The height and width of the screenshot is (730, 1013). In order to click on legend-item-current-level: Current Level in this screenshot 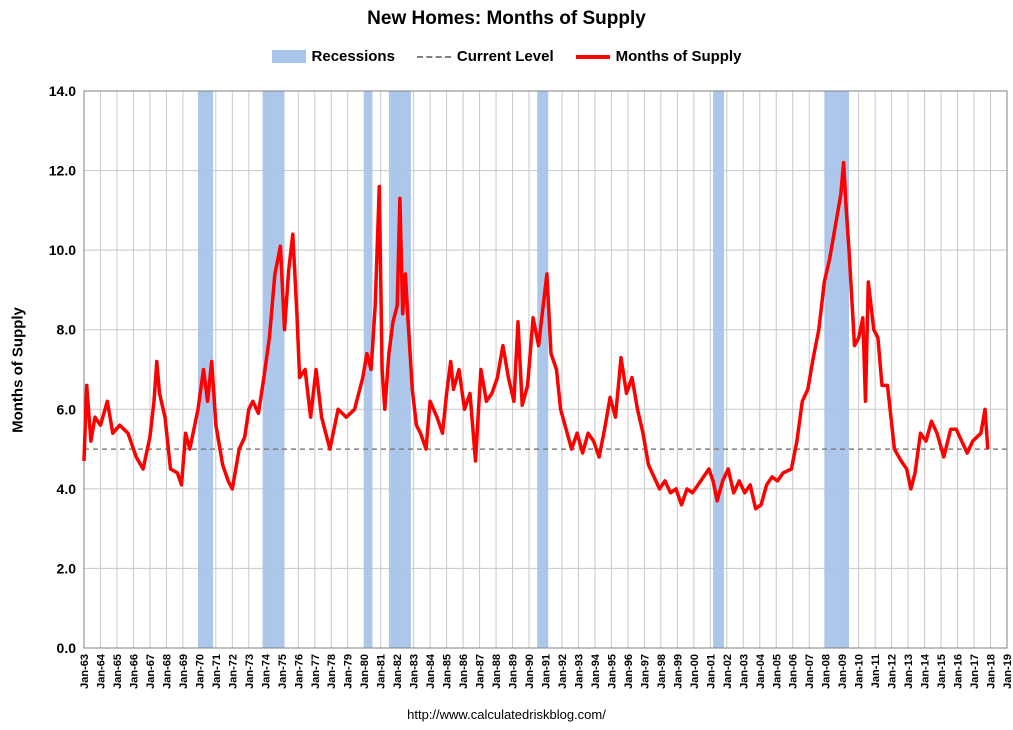, I will do `click(485, 56)`.